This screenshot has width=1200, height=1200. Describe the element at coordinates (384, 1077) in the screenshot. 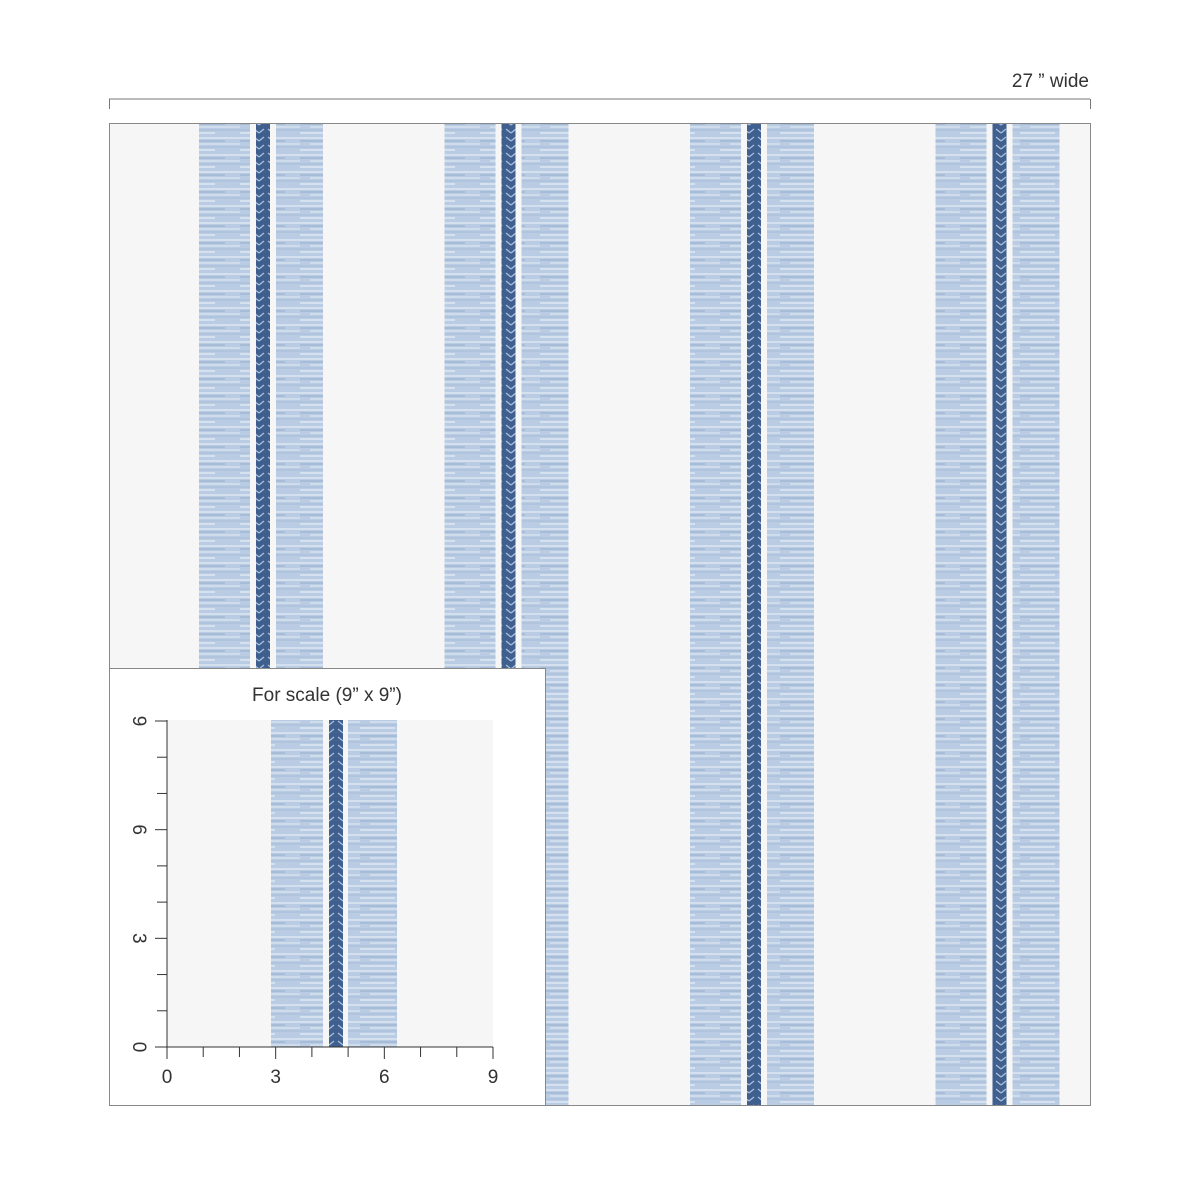

I see `x-tick-label: 6` at that location.